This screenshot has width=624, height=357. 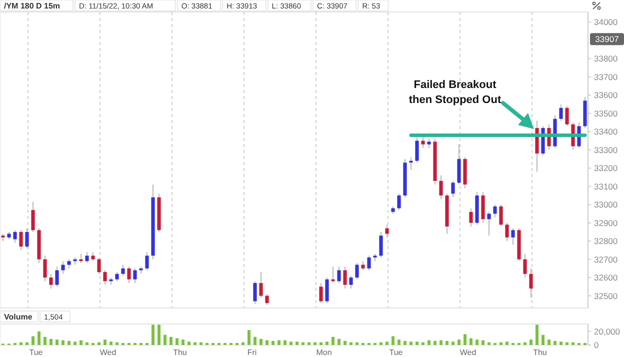 I want to click on chart-title: Volume, so click(x=18, y=317).